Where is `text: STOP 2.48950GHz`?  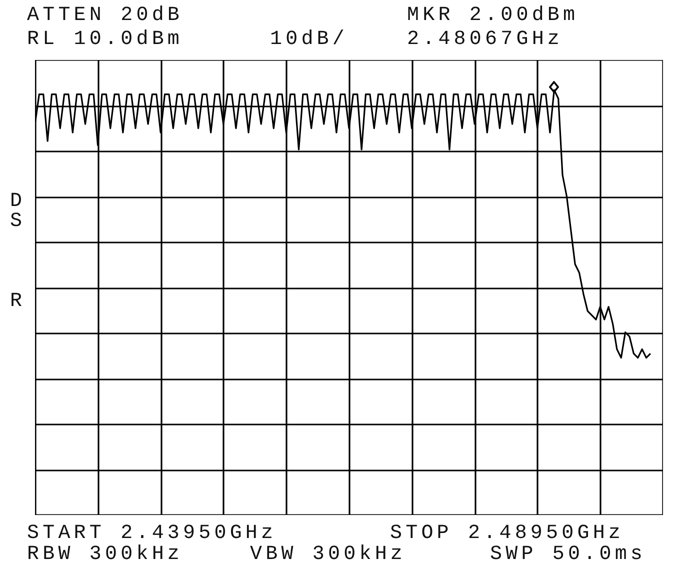 text: STOP 2.48950GHz is located at coordinates (507, 533).